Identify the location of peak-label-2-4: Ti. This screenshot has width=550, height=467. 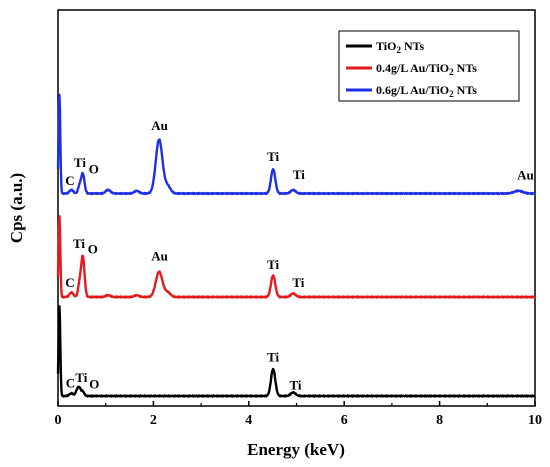
(273, 156).